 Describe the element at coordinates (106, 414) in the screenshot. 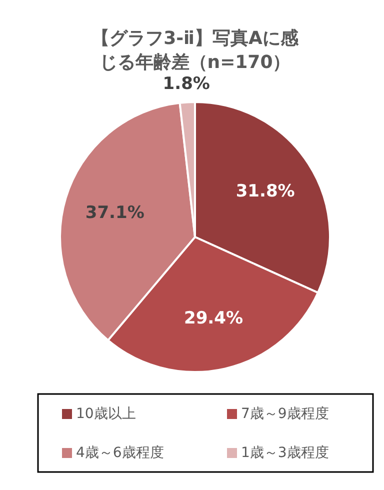

I see `legend-label: 10歳以上` at that location.